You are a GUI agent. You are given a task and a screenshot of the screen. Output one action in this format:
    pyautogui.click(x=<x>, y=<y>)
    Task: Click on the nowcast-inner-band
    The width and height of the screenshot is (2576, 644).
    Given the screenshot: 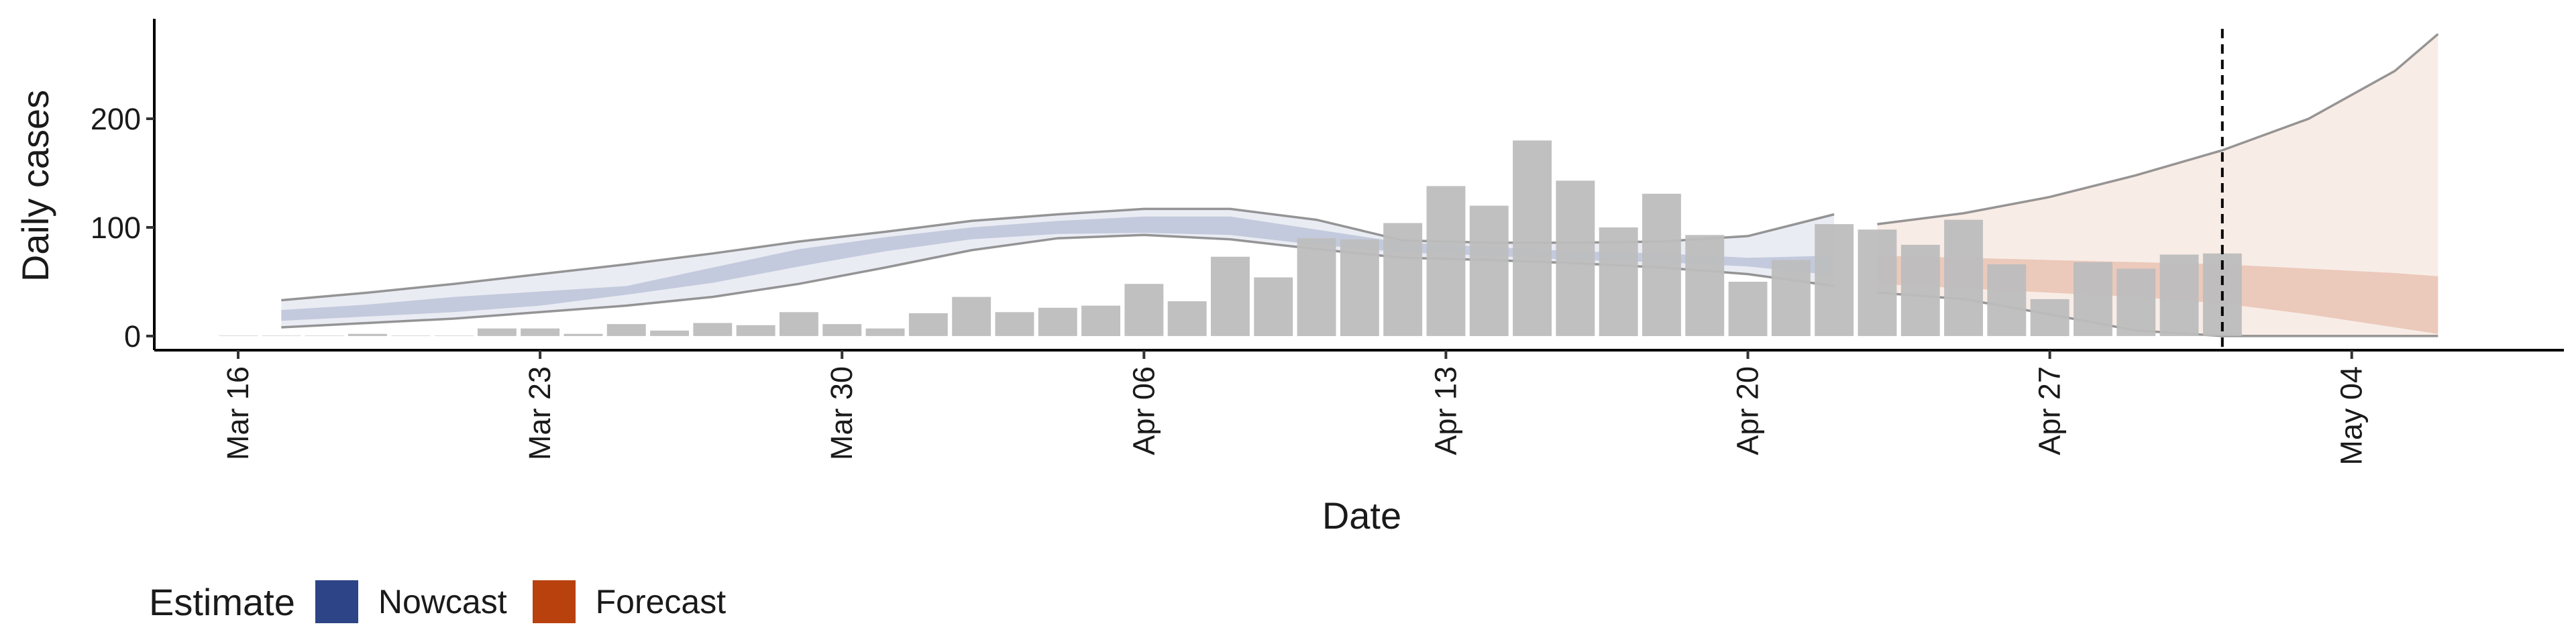 What is the action you would take?
    pyautogui.click(x=1058, y=268)
    